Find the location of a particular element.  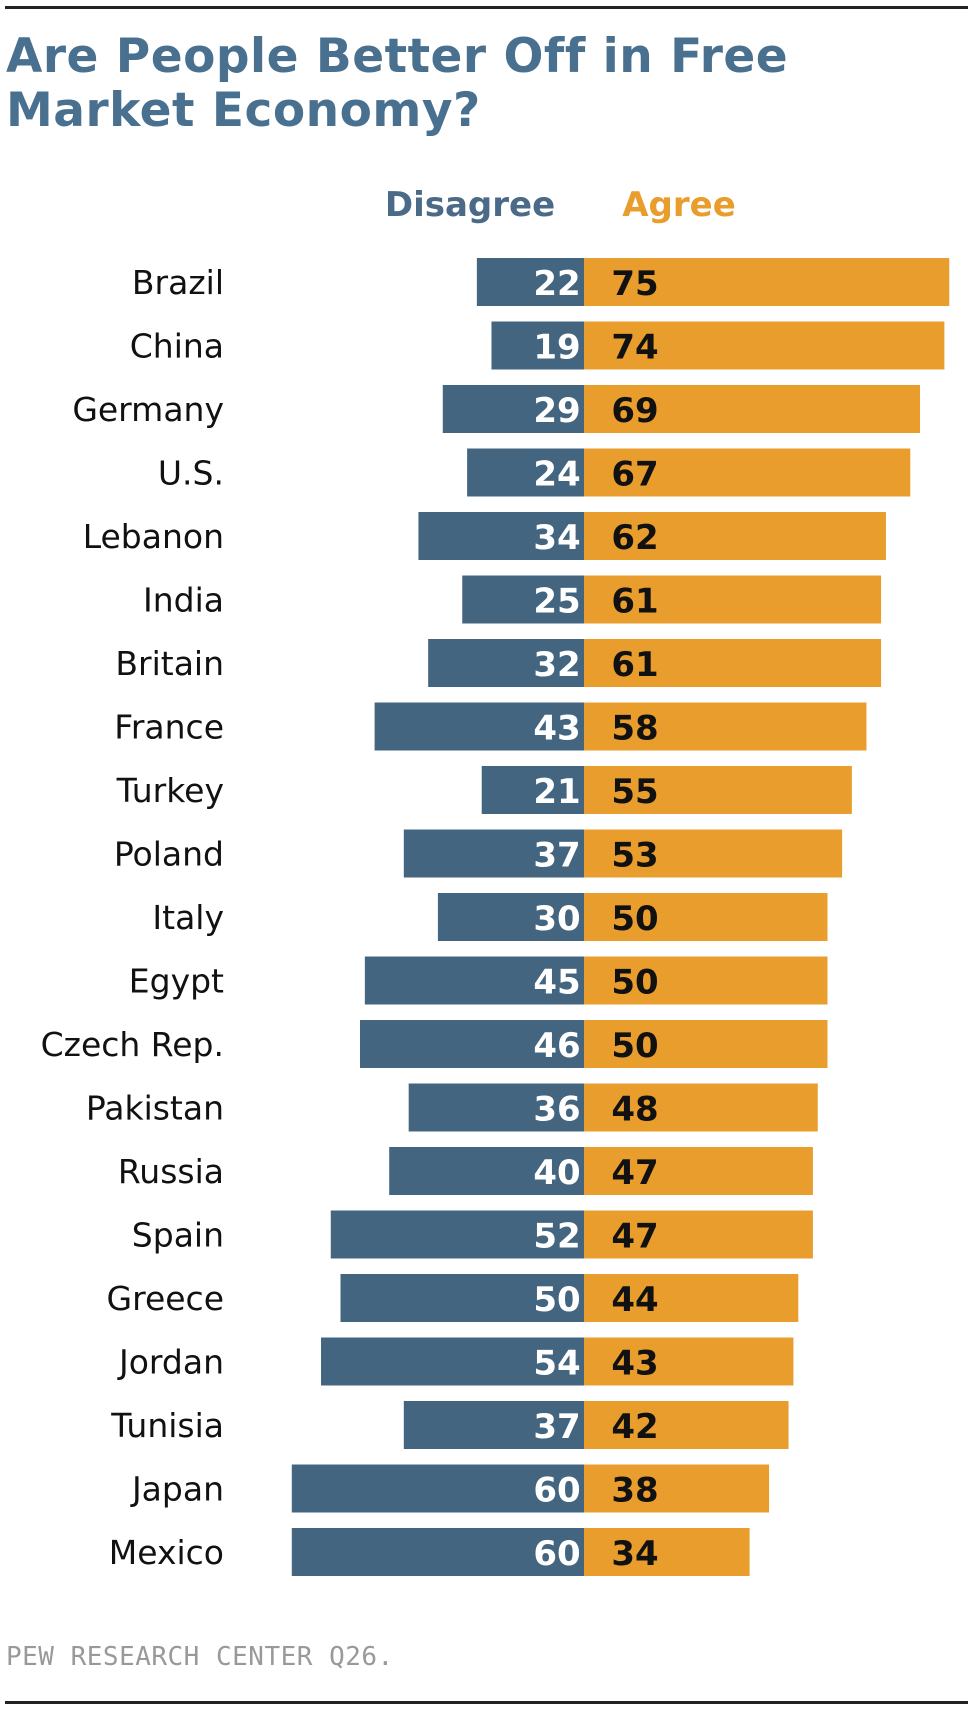

data-label-disagree: 52 is located at coordinates (556, 1237).